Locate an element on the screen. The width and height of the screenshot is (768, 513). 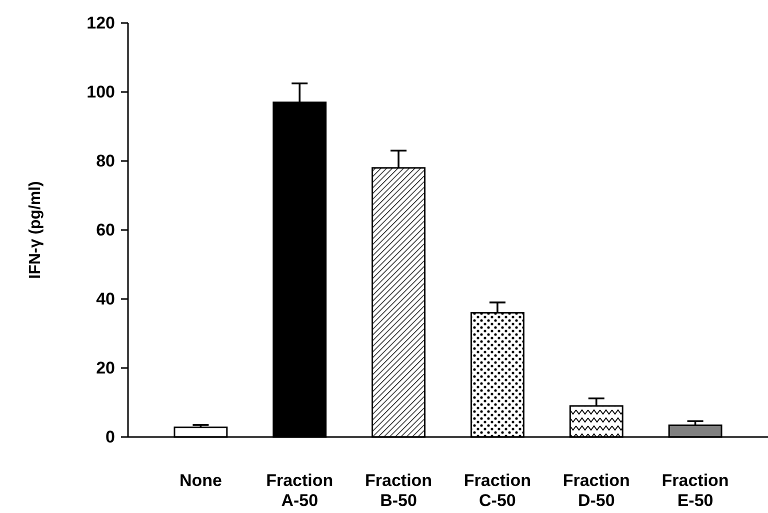
x-tick-label: None is located at coordinates (200, 480).